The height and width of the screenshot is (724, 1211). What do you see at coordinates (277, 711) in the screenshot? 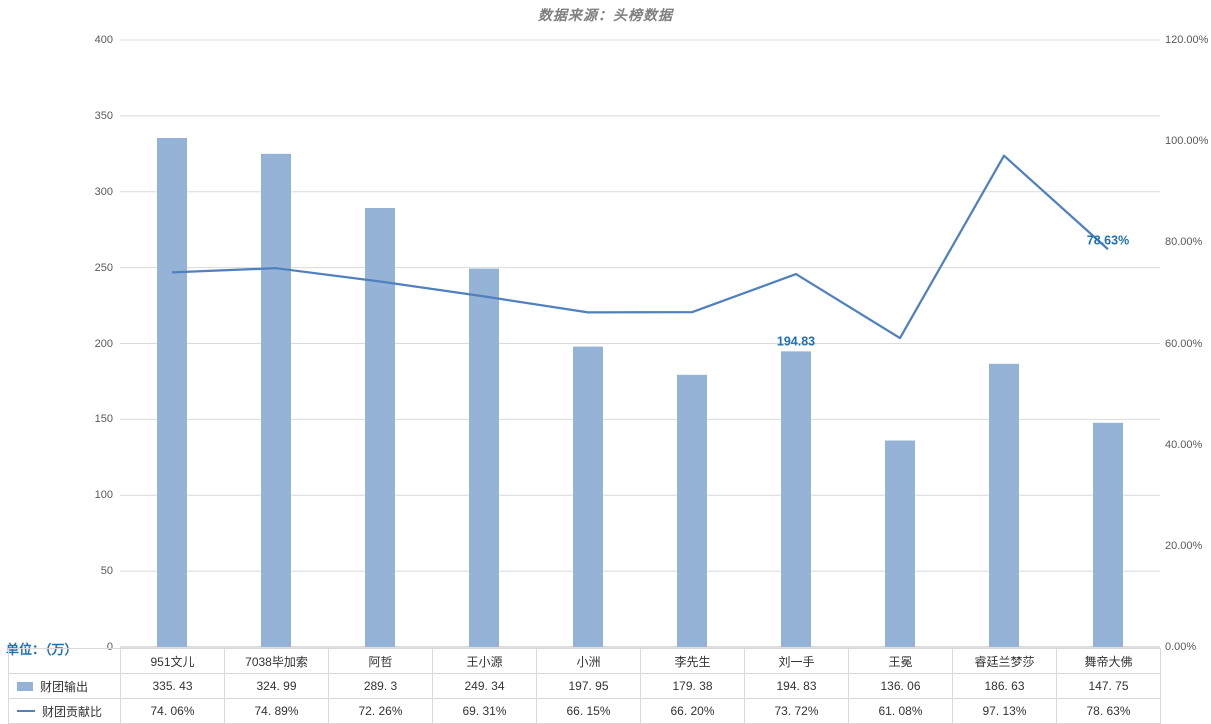
I see `value-cell: 74. 89%` at bounding box center [277, 711].